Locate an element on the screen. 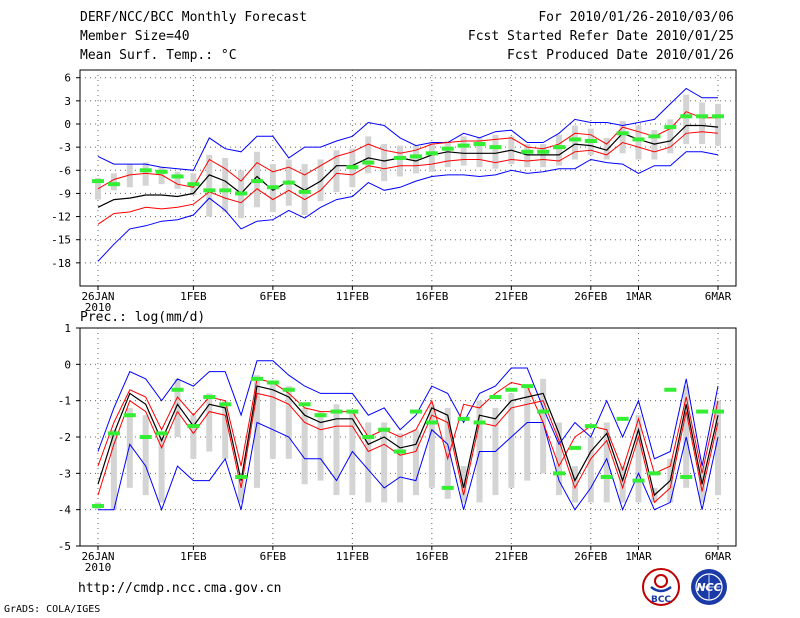 Image resolution: width=800 pixels, height=618 pixels. y-tick-label: 0 is located at coordinates (67, 364).